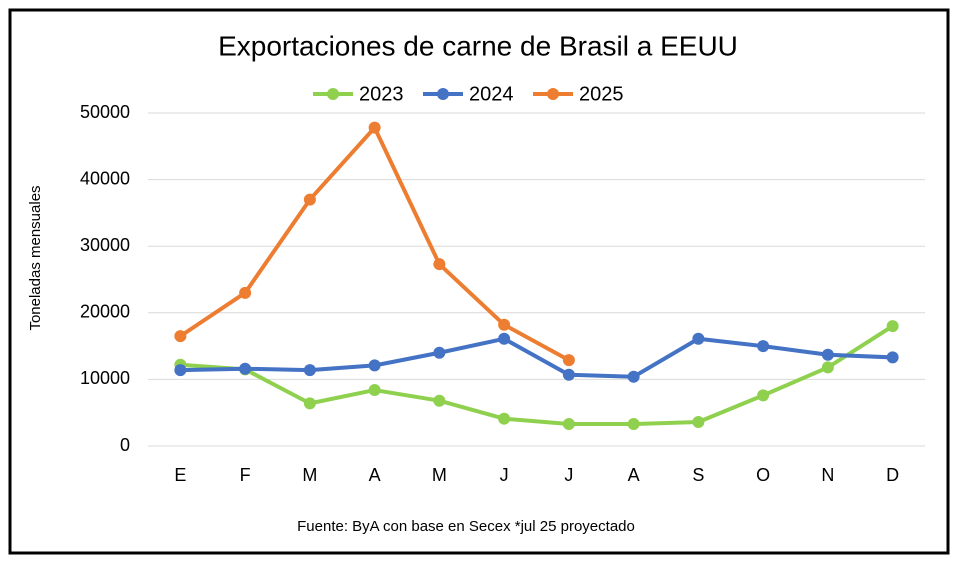 The height and width of the screenshot is (568, 960). What do you see at coordinates (180, 475) in the screenshot?
I see `x-tick-label: E` at bounding box center [180, 475].